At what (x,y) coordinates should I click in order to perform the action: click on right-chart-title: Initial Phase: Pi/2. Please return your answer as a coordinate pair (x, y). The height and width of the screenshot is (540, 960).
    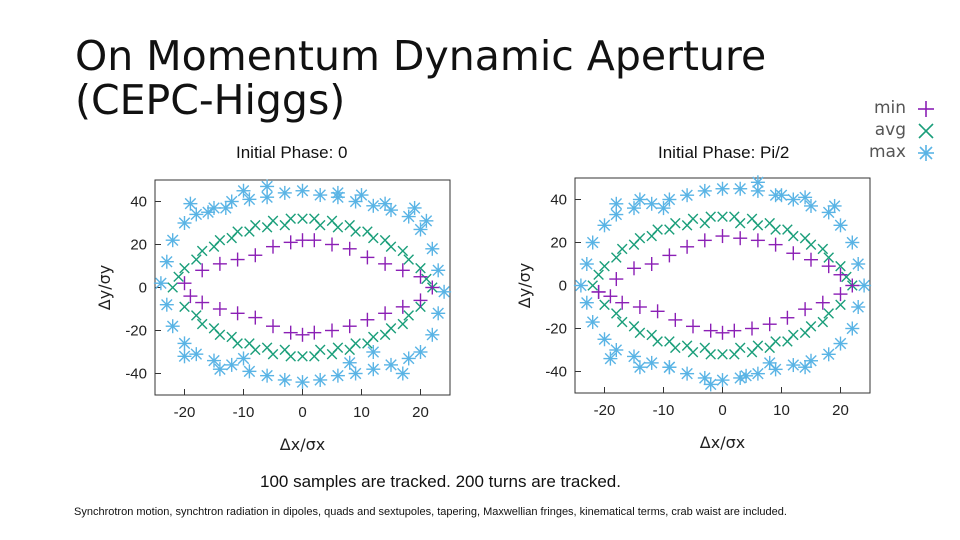
    Looking at the image, I should click on (724, 152).